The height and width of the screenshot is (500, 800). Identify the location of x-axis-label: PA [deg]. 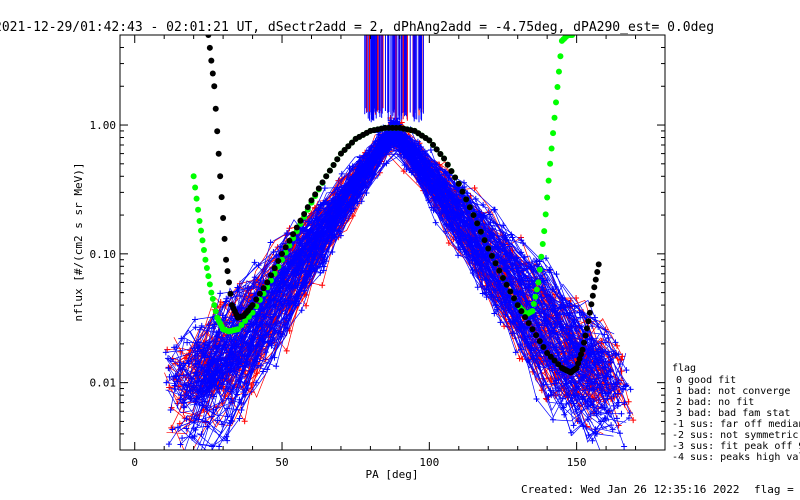
(392, 474).